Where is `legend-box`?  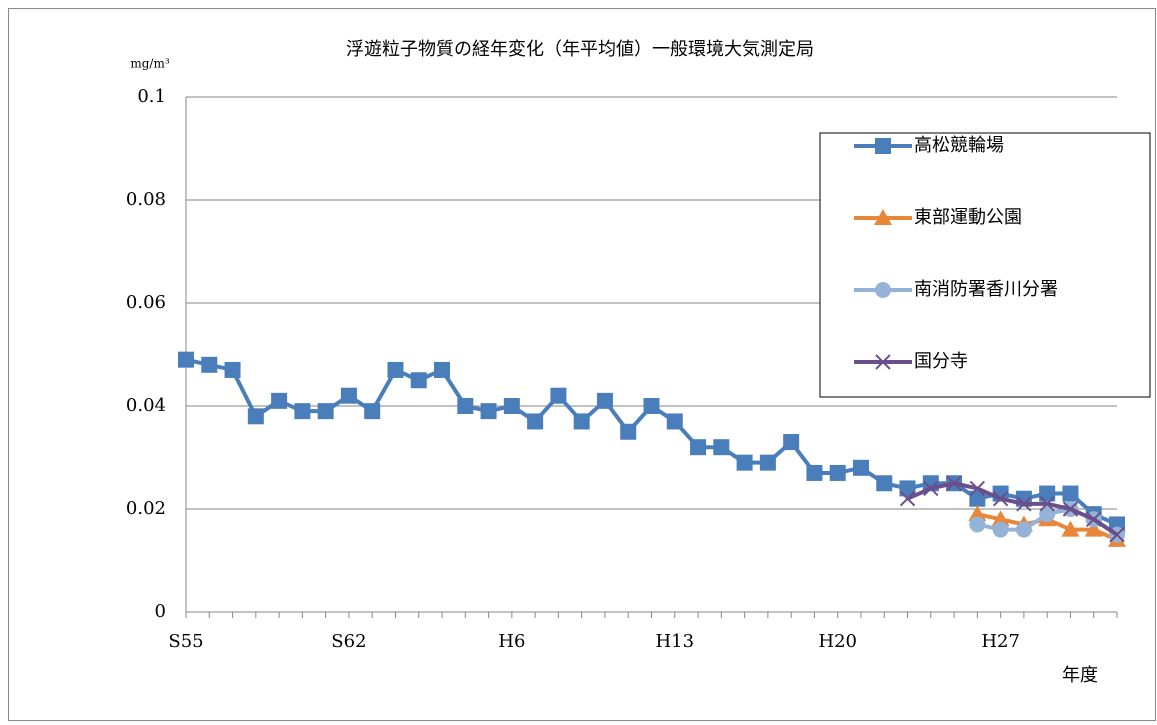
legend-box is located at coordinates (985, 265).